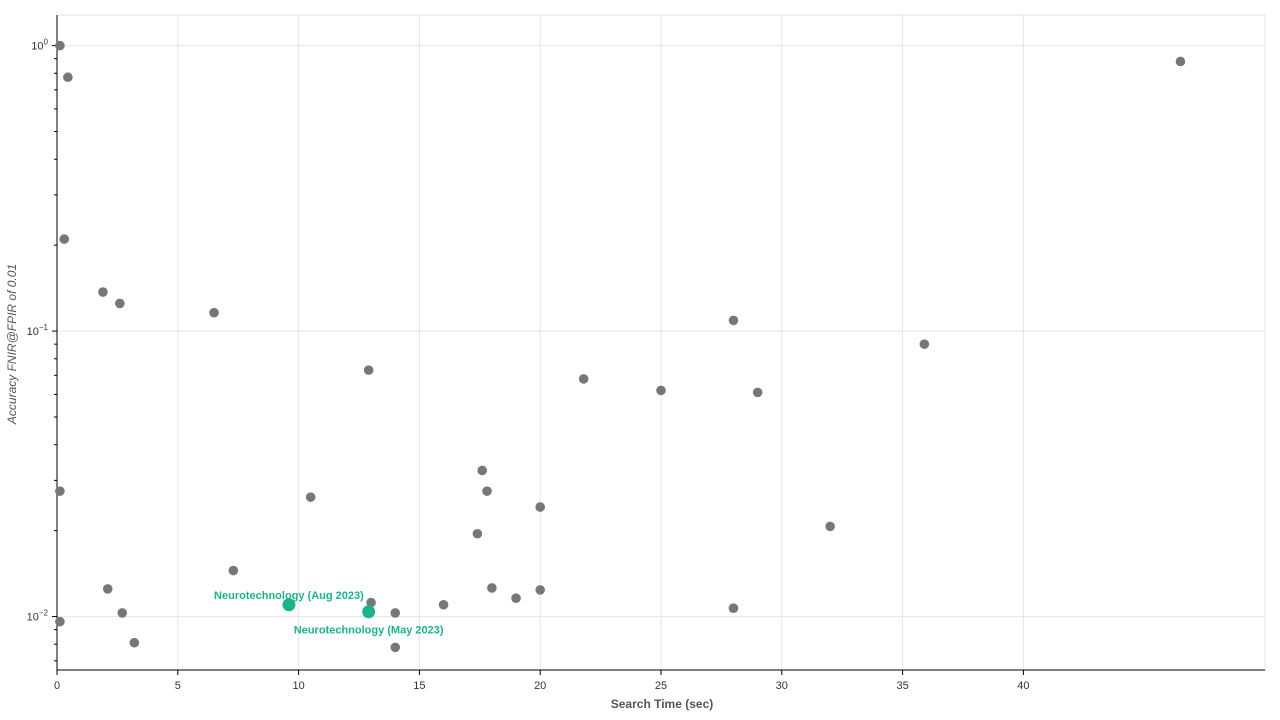  I want to click on x-tick-label: 25, so click(661, 686).